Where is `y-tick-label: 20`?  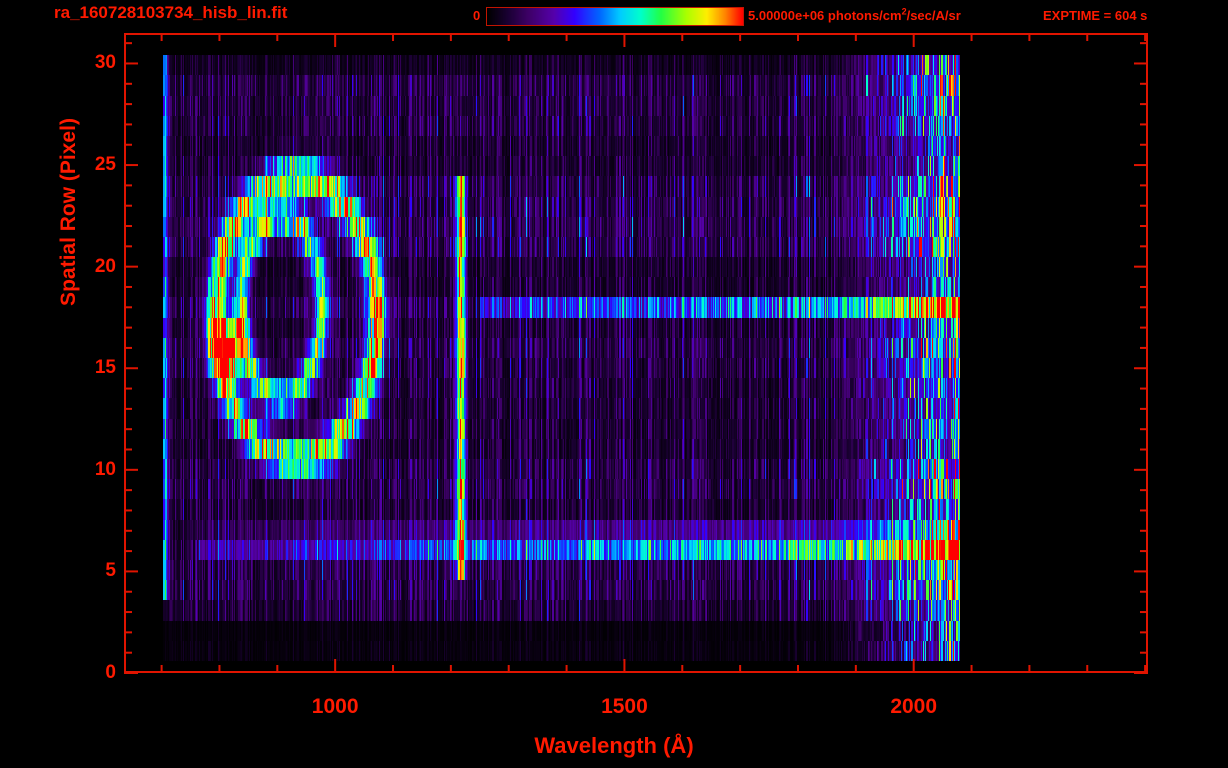
y-tick-label: 20 is located at coordinates (105, 266).